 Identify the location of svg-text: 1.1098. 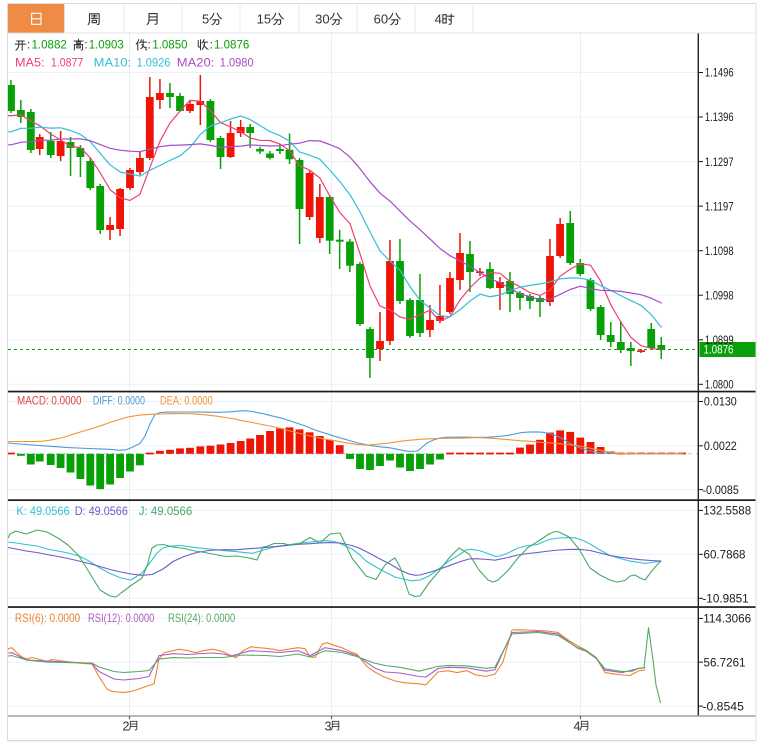
(719, 252).